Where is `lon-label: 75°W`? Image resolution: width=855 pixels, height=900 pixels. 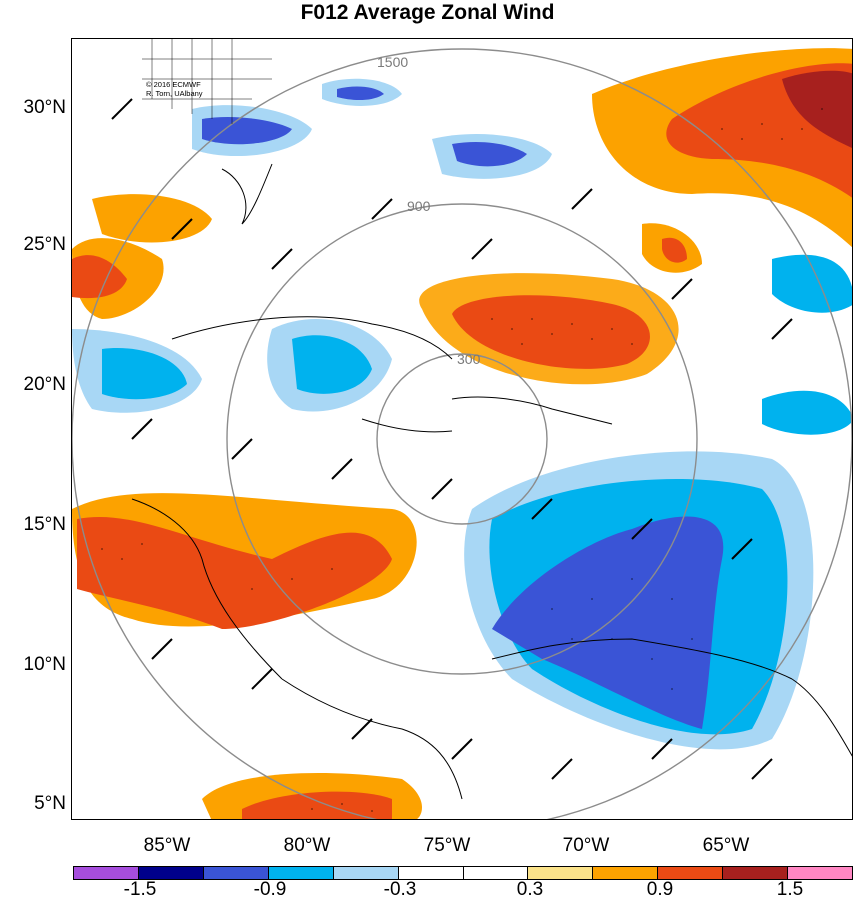
lon-label: 75°W is located at coordinates (447, 845).